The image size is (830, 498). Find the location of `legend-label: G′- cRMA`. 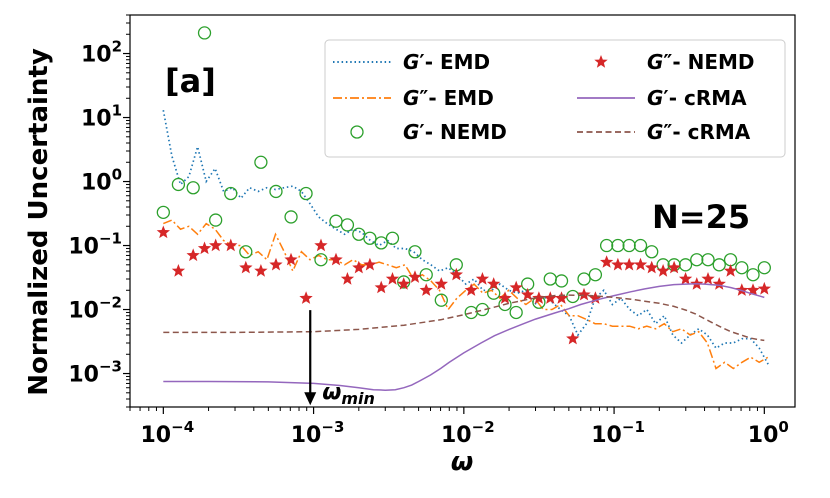

legend-label: G′- cRMA is located at coordinates (697, 98).